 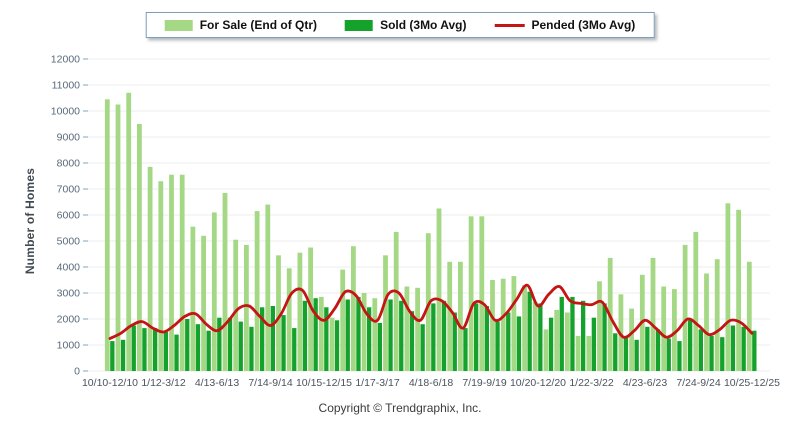 What do you see at coordinates (752, 383) in the screenshot?
I see `x-tick-label: 10/25-12/25` at bounding box center [752, 383].